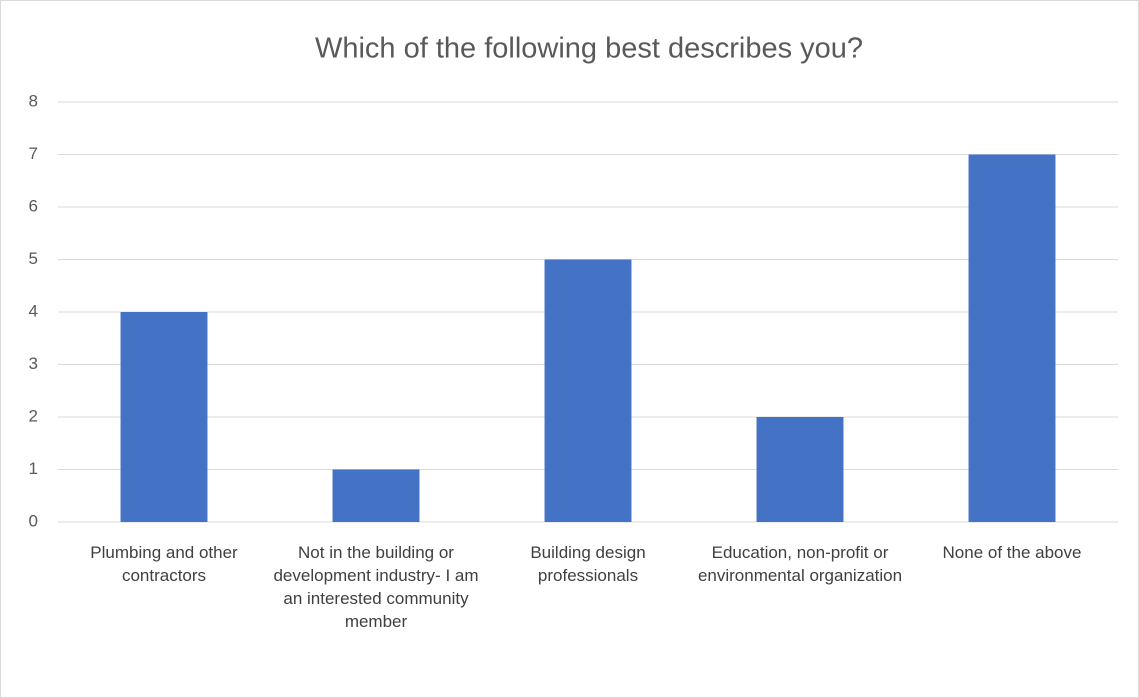 The height and width of the screenshot is (698, 1139). What do you see at coordinates (33, 363) in the screenshot?
I see `y-tick-label: 3` at bounding box center [33, 363].